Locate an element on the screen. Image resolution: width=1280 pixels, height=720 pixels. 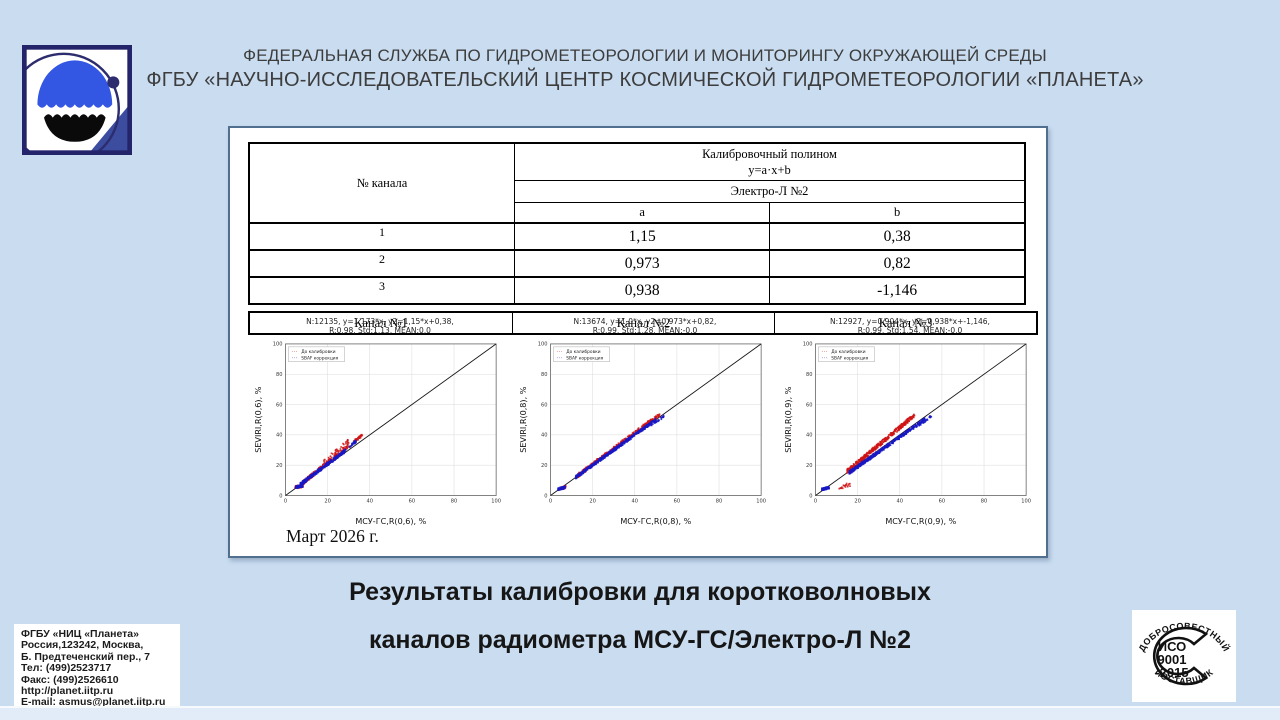
channel-2-label: Канал №2 is located at coordinates (643, 323).